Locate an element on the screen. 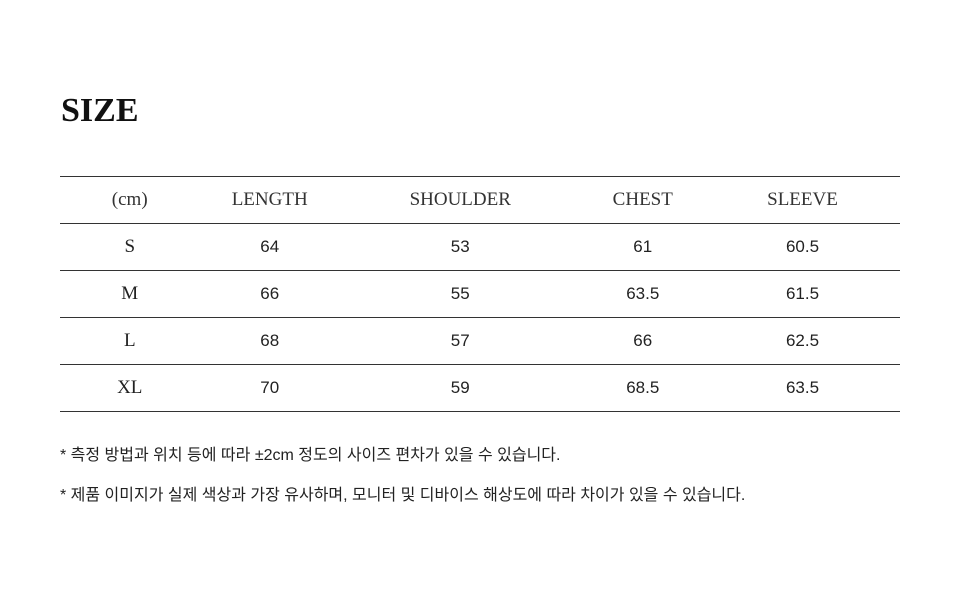  sleeve-cell: 62.5 is located at coordinates (802, 341).